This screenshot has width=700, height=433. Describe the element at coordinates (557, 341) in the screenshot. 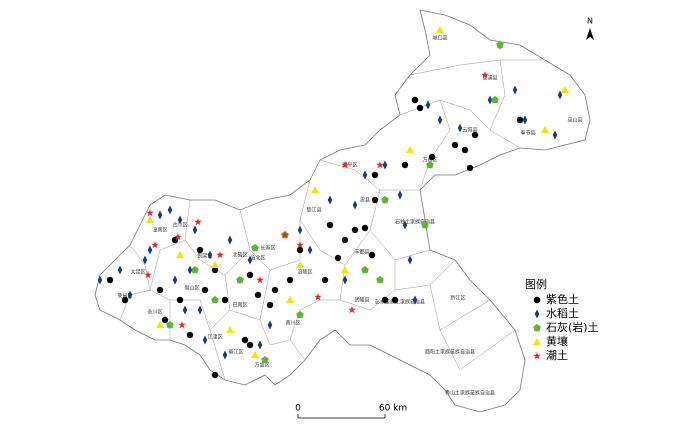

I see `legend-label: 黄壤` at that location.